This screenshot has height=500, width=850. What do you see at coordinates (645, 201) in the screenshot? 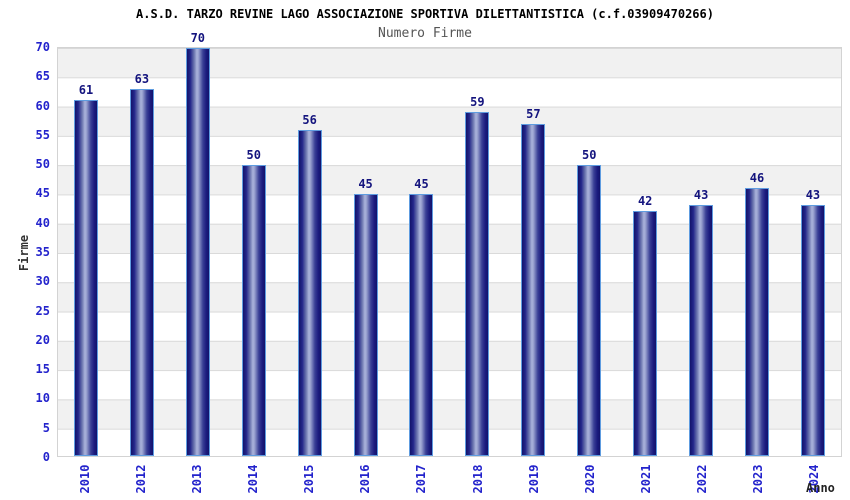
I see `bar-value-label: 42` at bounding box center [645, 201].